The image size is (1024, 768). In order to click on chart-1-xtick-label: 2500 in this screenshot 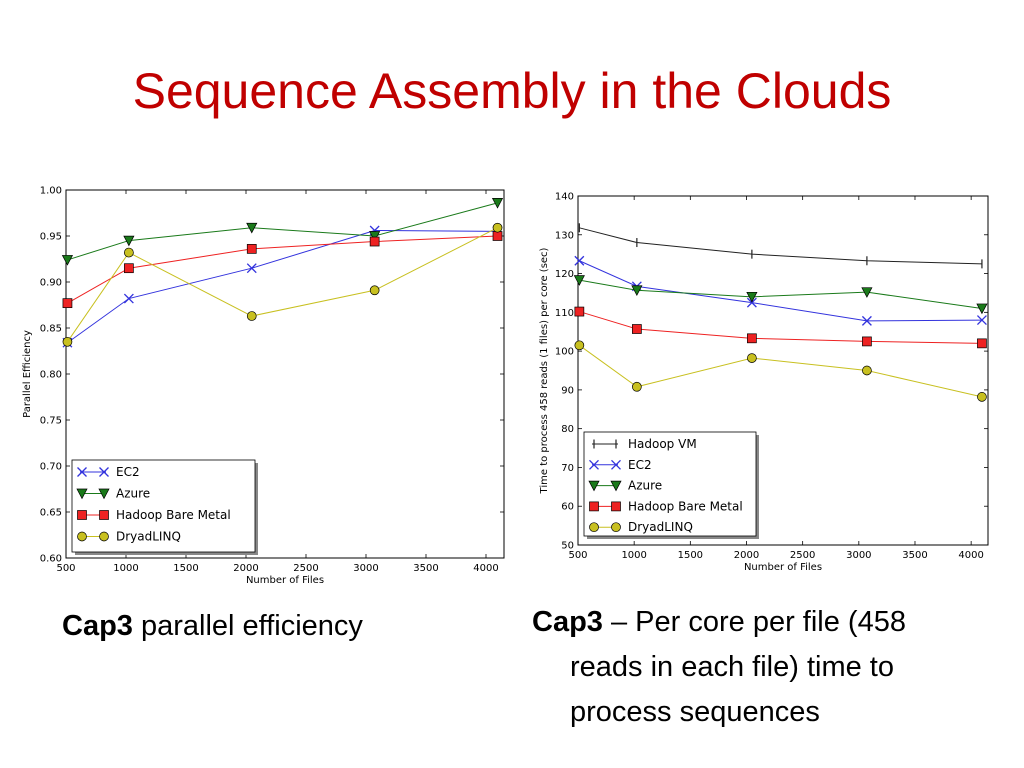, I will do `click(802, 555)`.